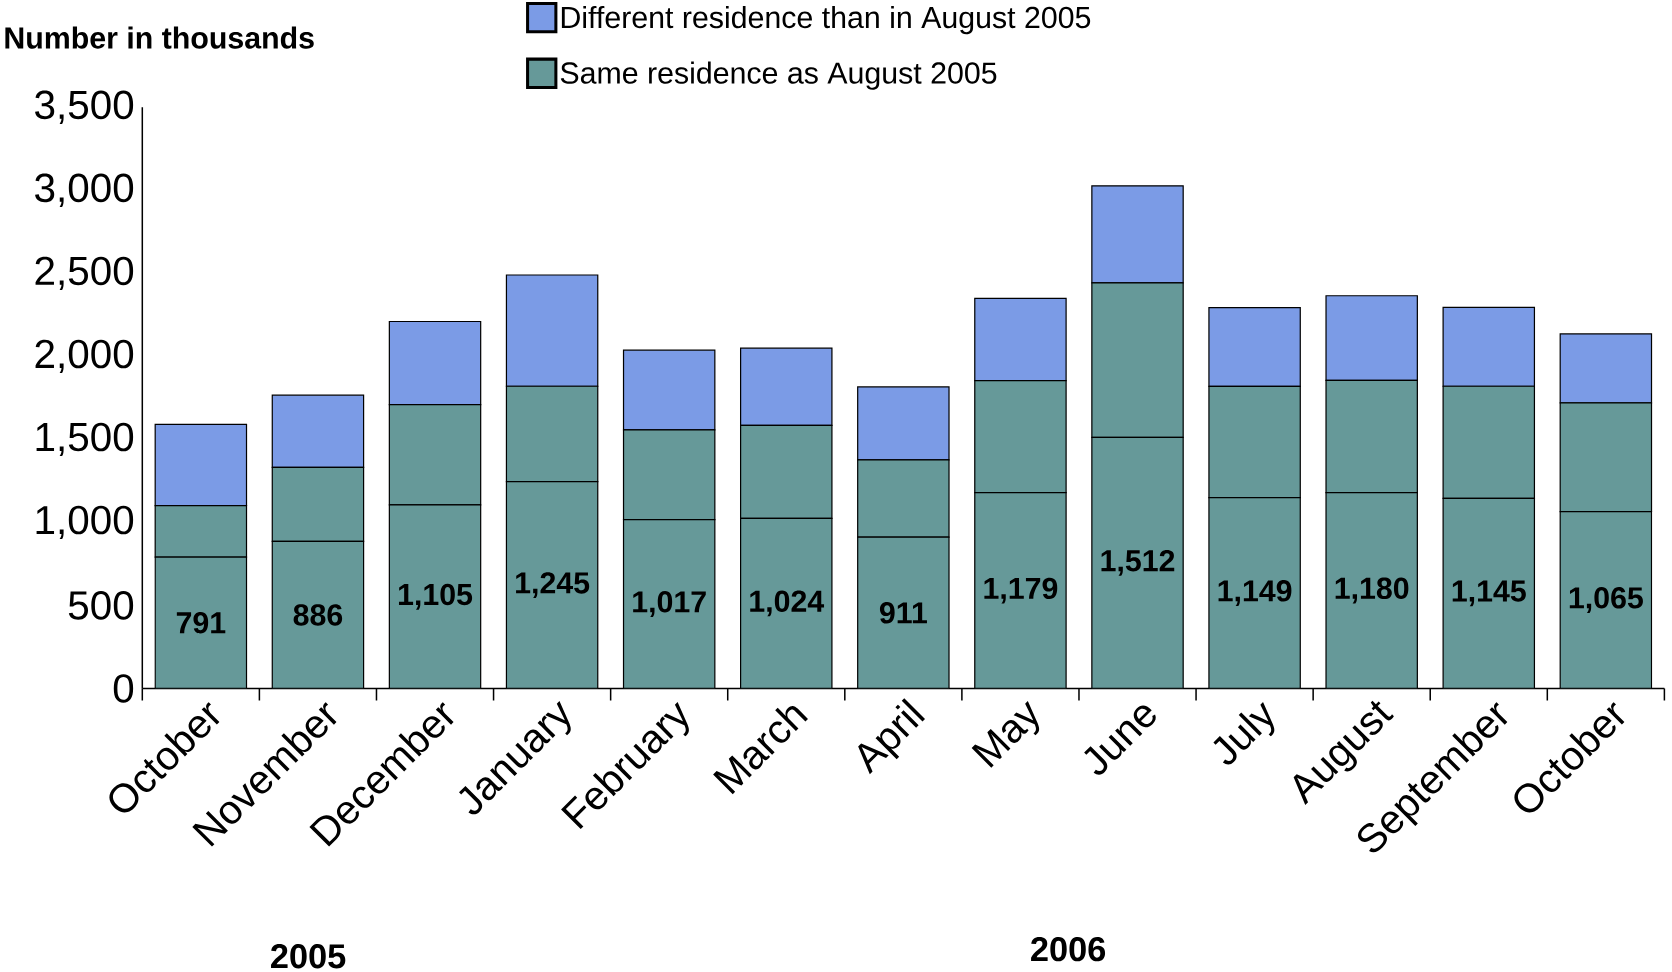  Describe the element at coordinates (84, 273) in the screenshot. I see `y-tick-label: 2,500` at that location.